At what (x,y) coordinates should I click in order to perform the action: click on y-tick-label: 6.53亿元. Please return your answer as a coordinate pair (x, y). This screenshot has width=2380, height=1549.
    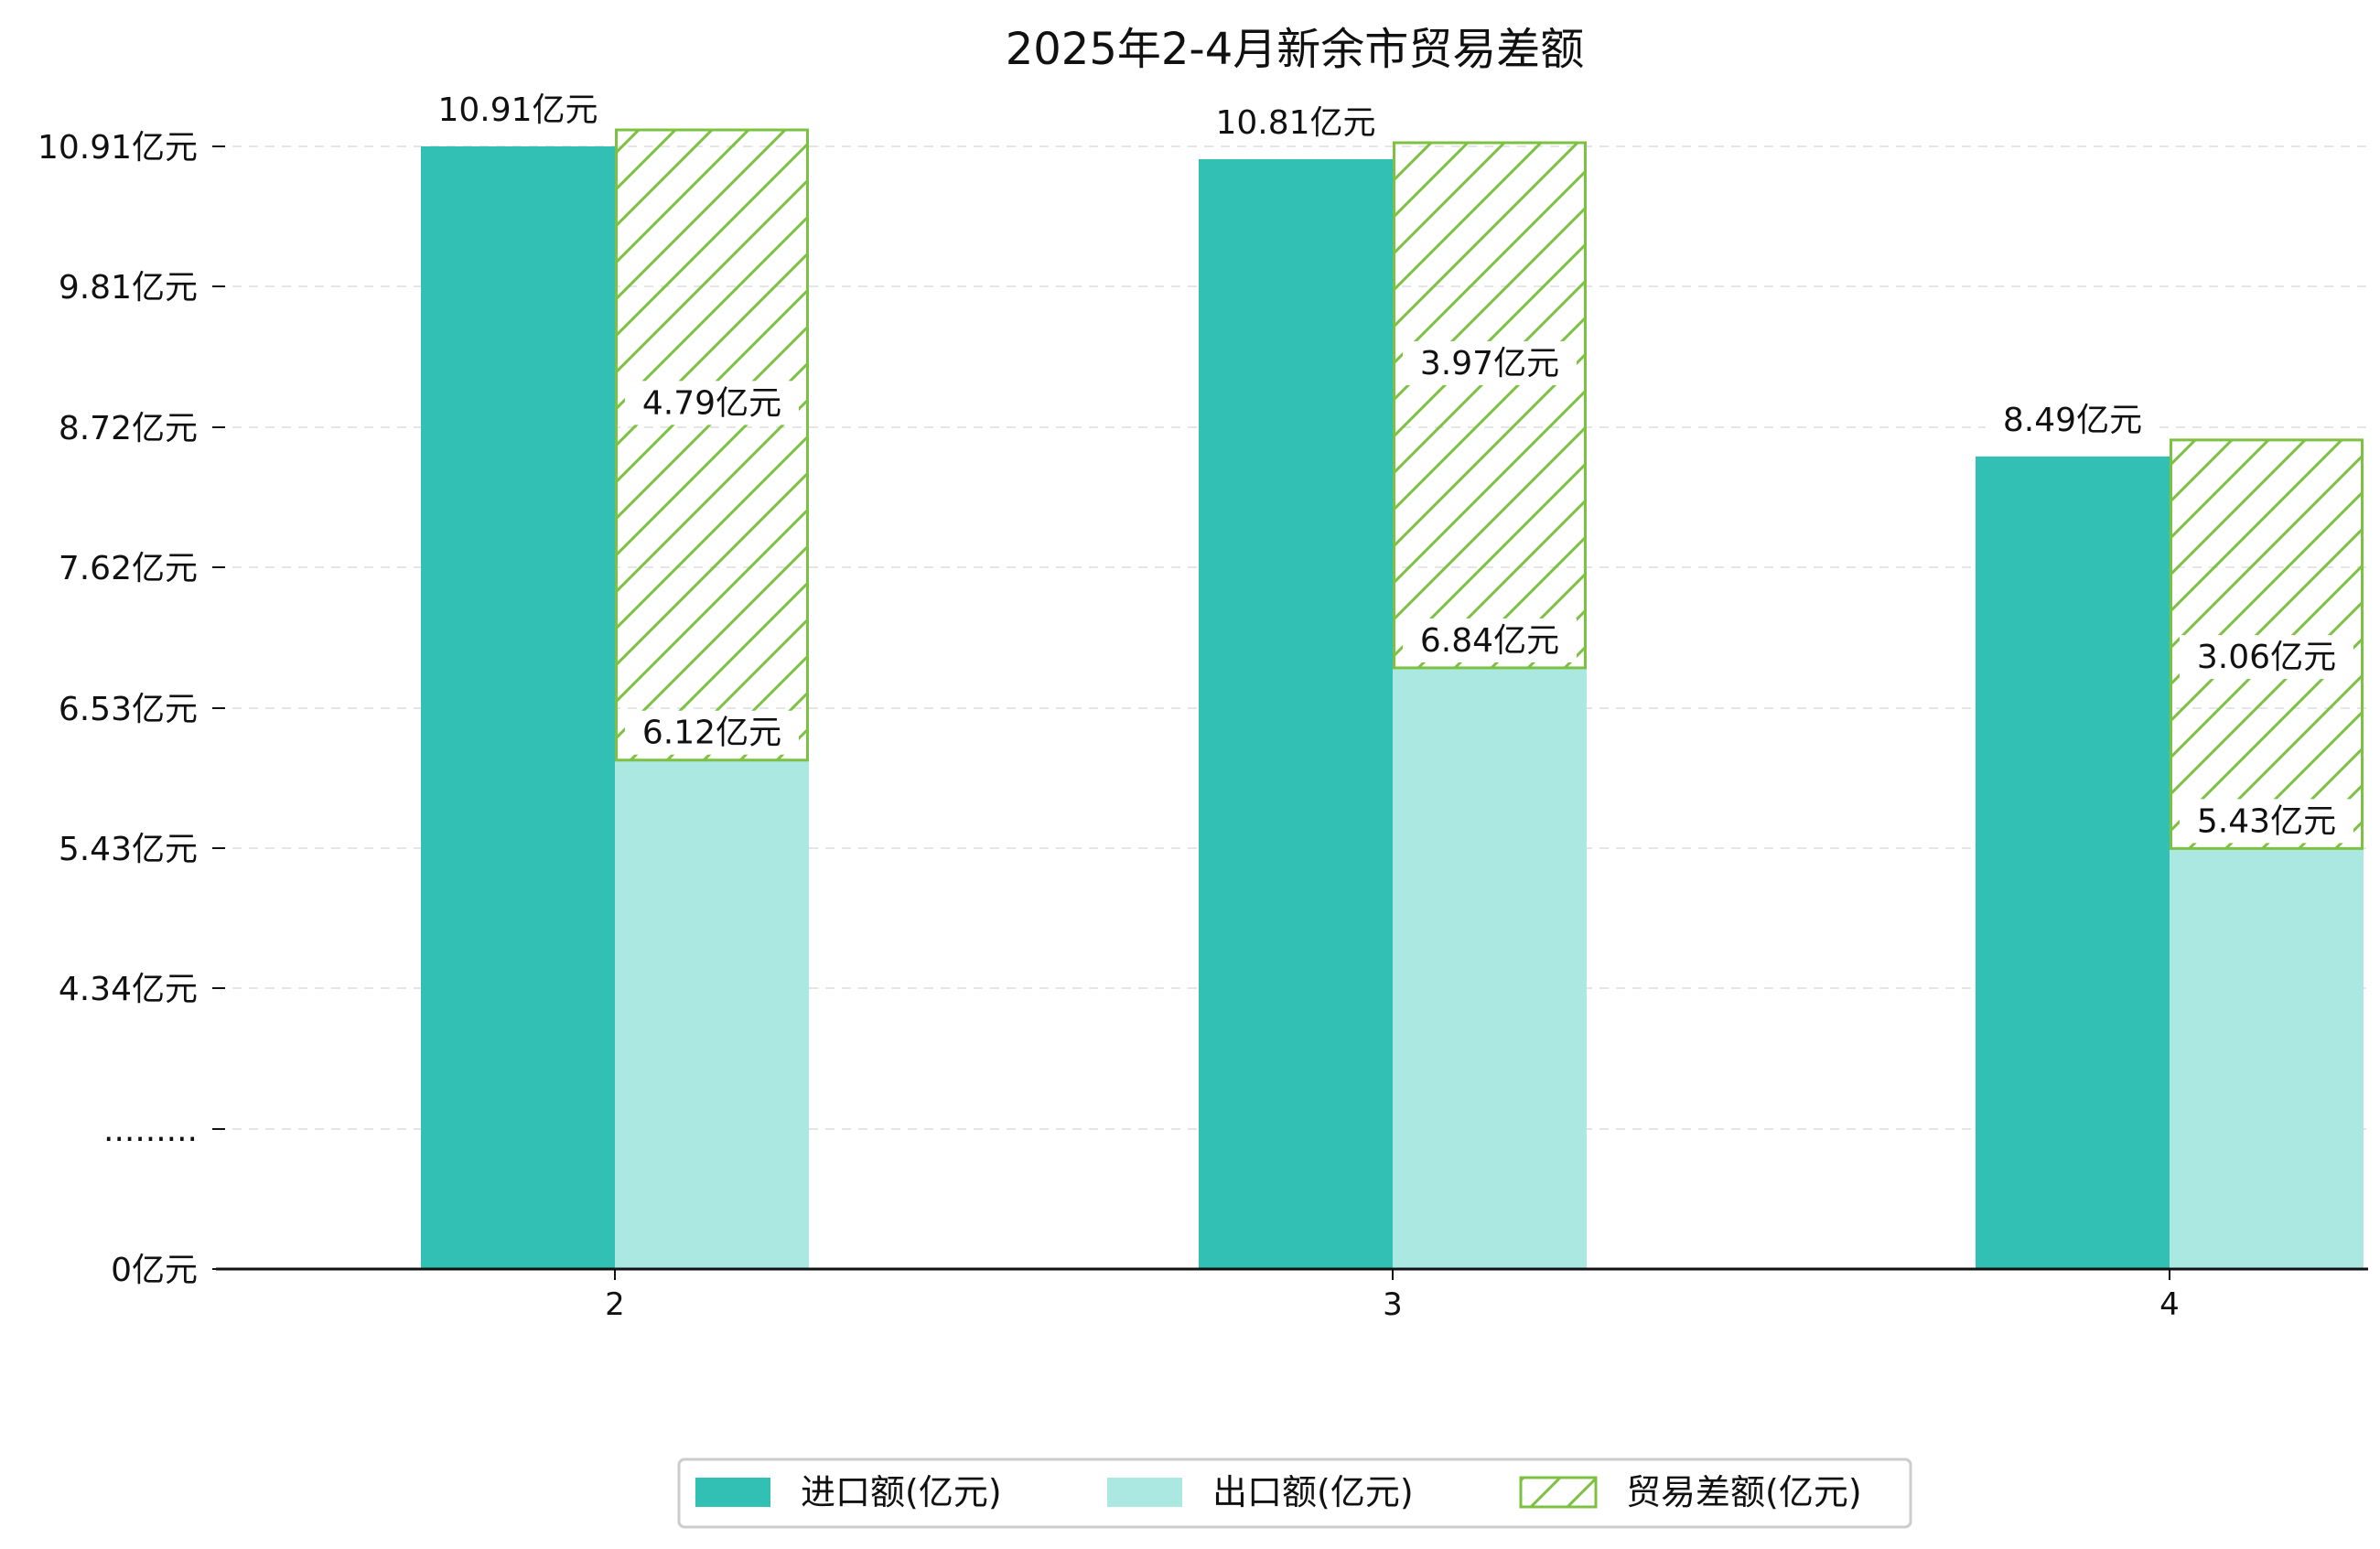
    Looking at the image, I should click on (128, 709).